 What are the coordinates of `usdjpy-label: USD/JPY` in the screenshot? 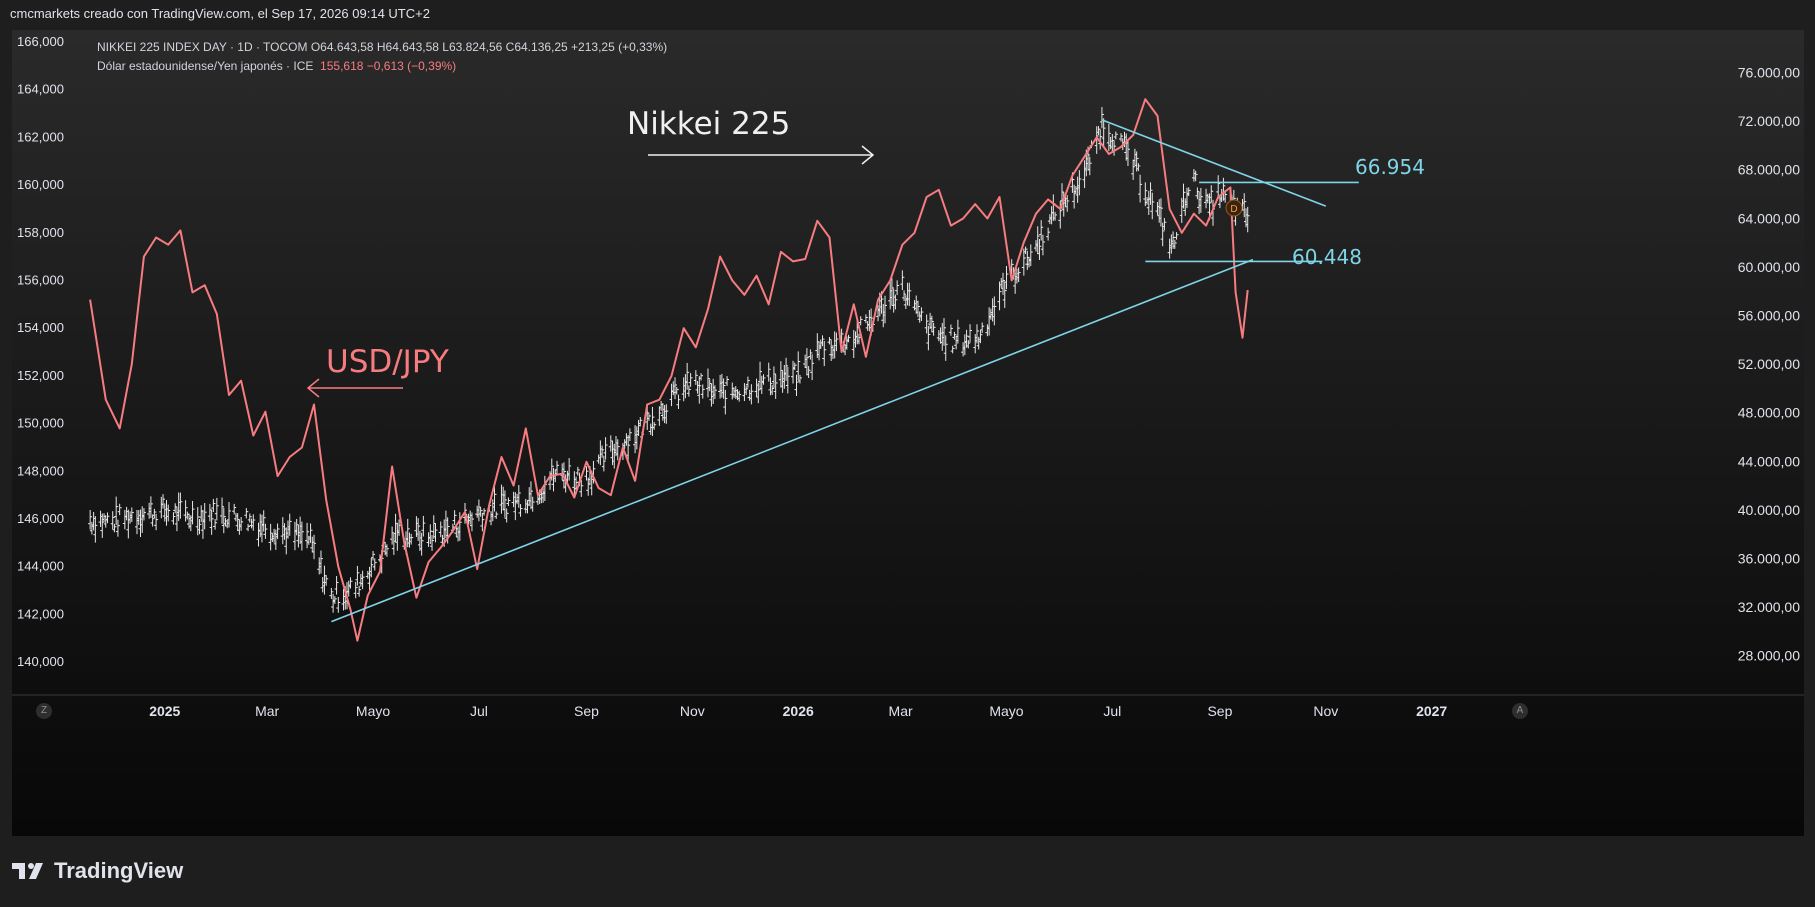 It's located at (387, 362).